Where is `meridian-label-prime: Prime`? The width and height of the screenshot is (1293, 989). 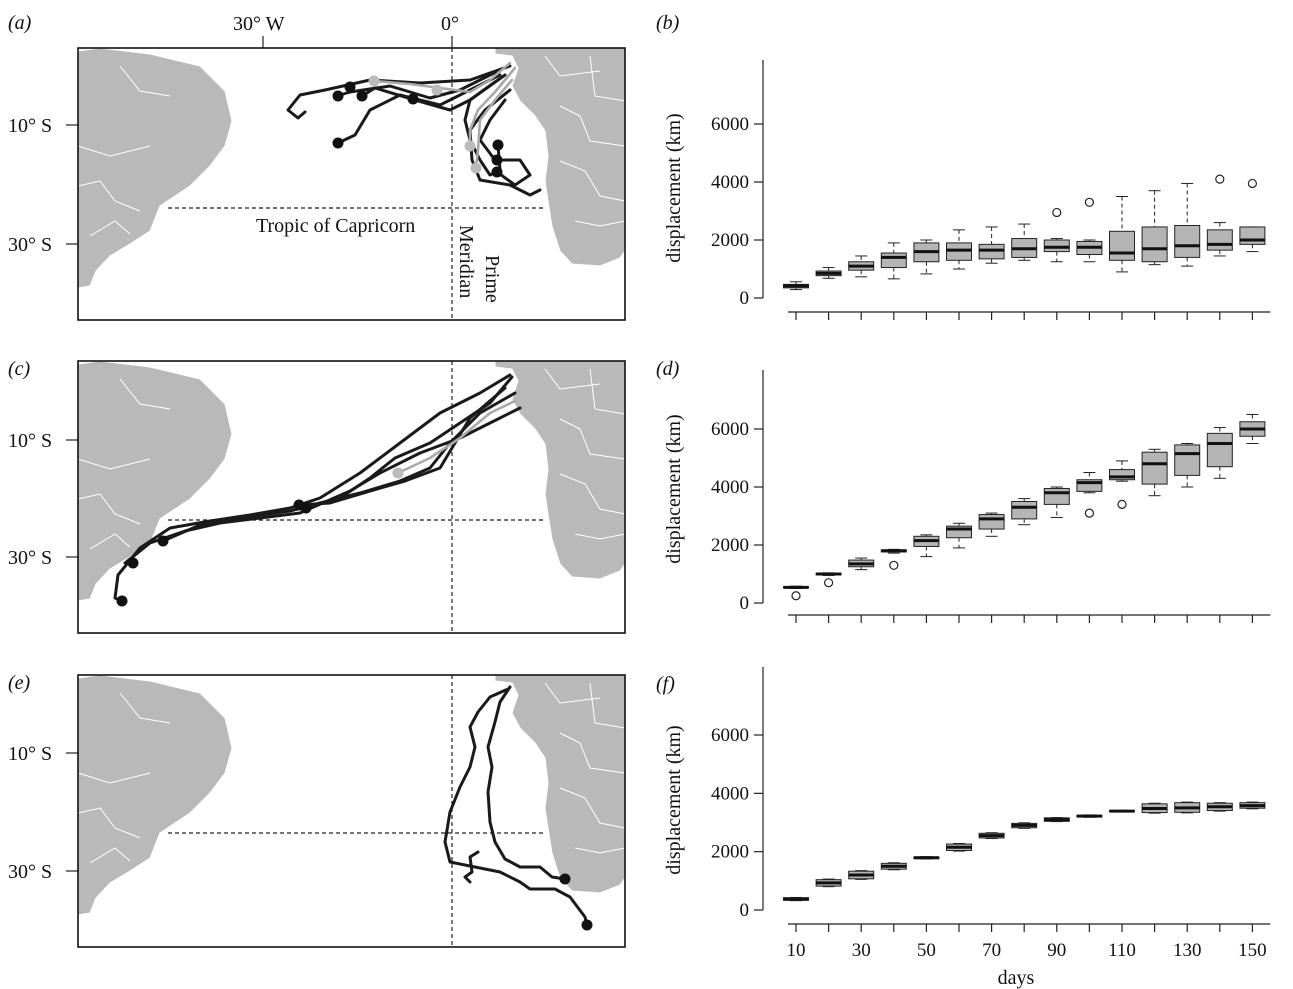 meridian-label-prime: Prime is located at coordinates (492, 279).